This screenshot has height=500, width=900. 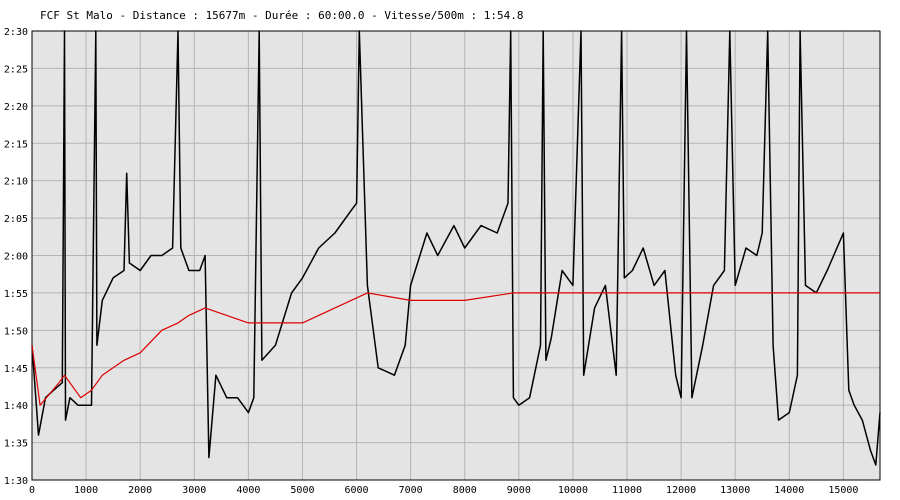 I want to click on y-tick-label: 1:55, so click(x=16, y=294).